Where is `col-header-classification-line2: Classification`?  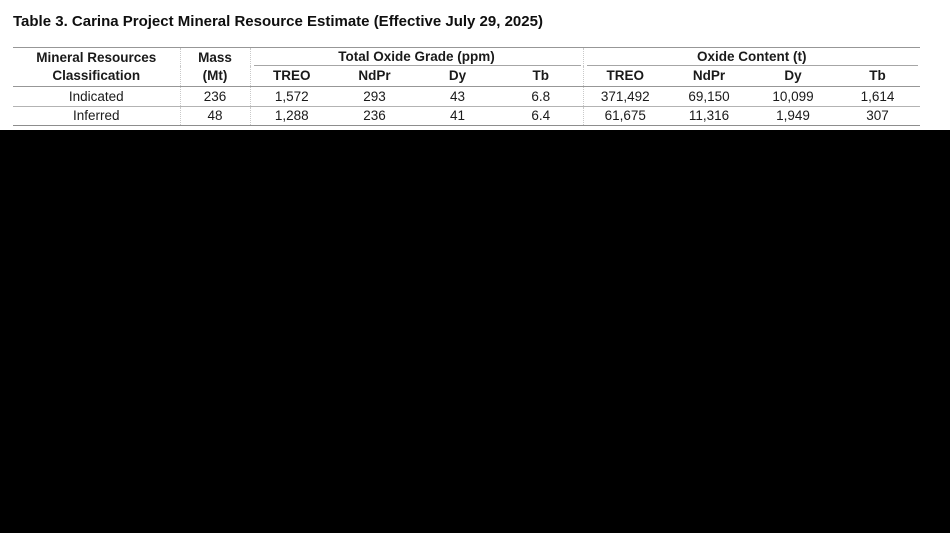
col-header-classification-line2: Classification is located at coordinates (96, 75).